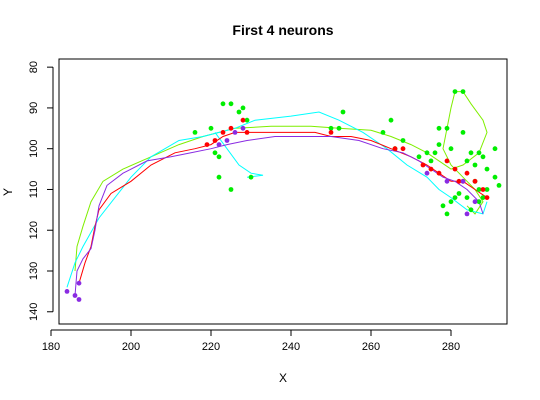 The image size is (540, 400). I want to click on x-tick-label: 280, so click(451, 347).